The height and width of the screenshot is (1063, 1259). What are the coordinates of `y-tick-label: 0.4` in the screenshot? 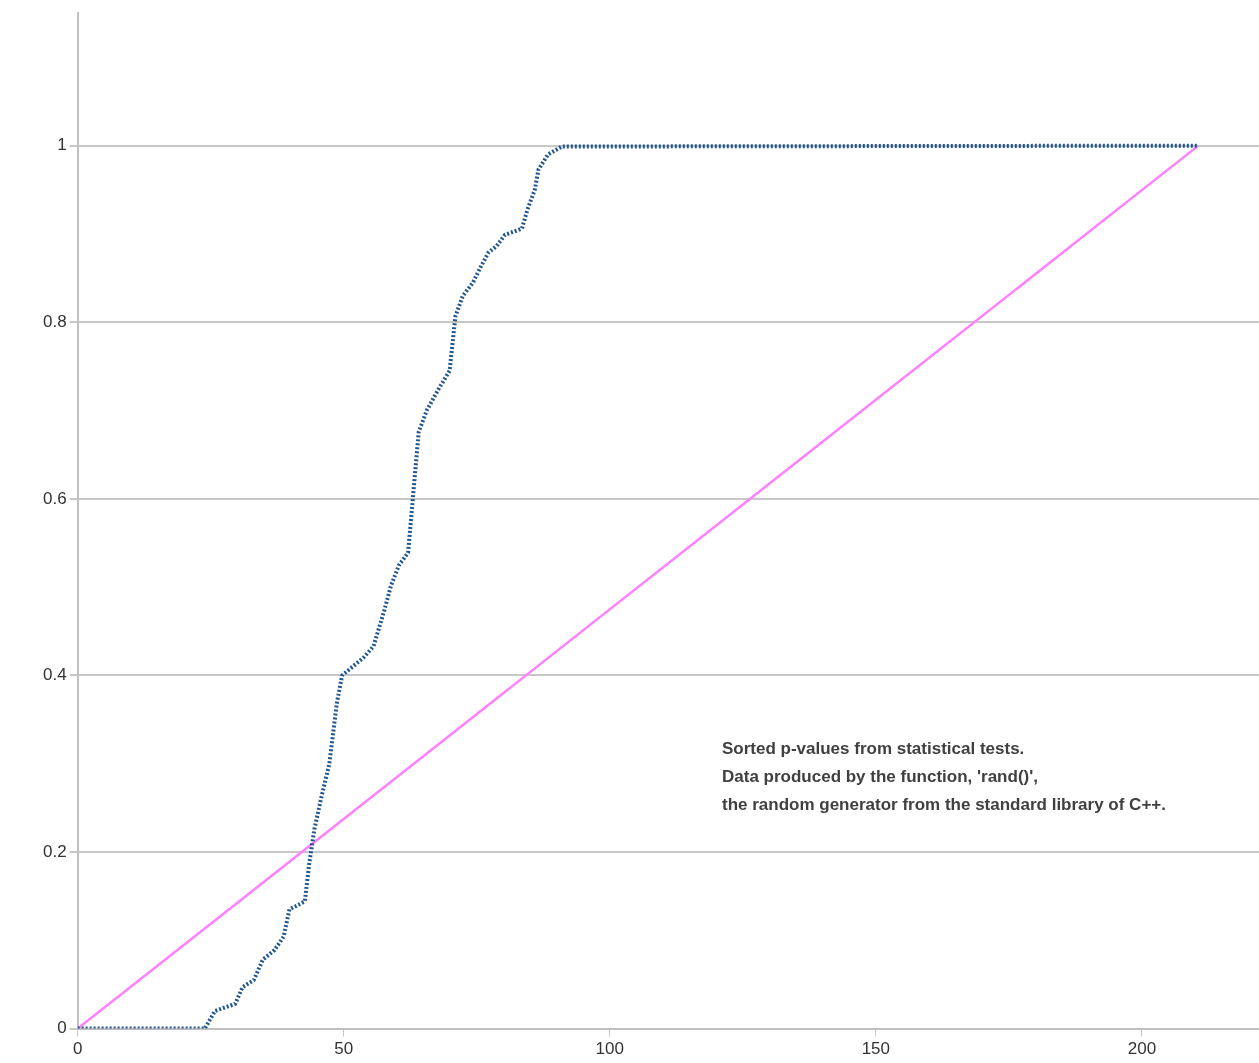 It's located at (54, 675).